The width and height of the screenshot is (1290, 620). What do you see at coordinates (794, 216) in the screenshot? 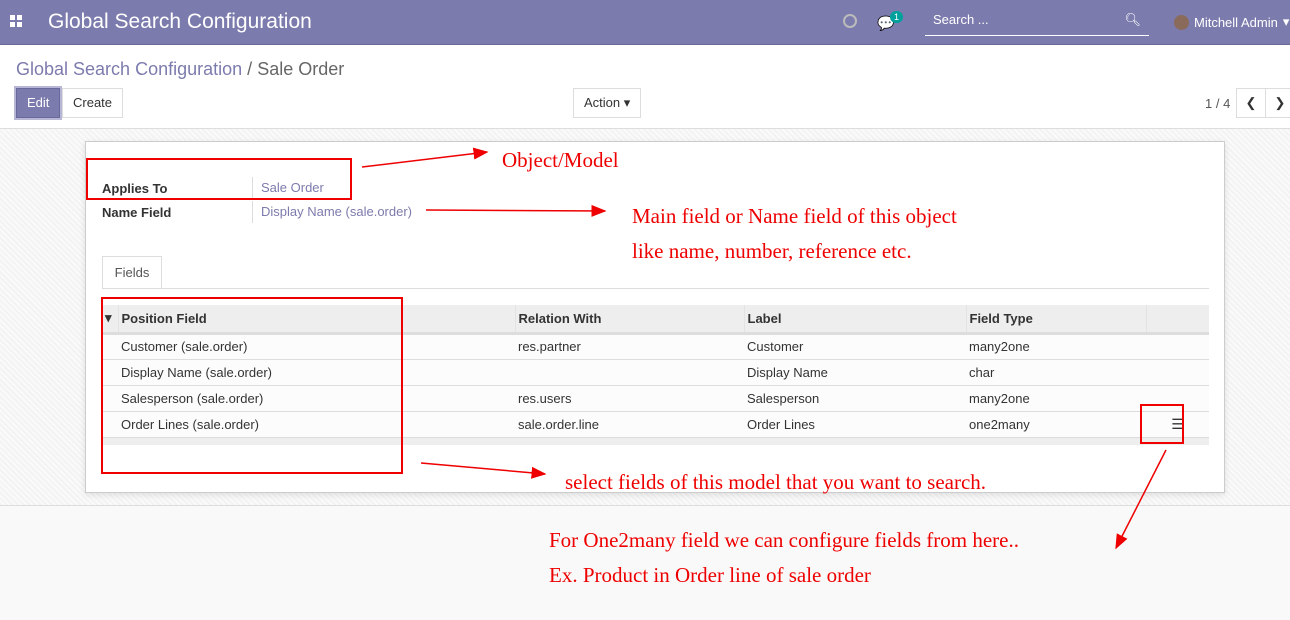
I see `annotation-name-field: Main field or Name field of this object` at bounding box center [794, 216].